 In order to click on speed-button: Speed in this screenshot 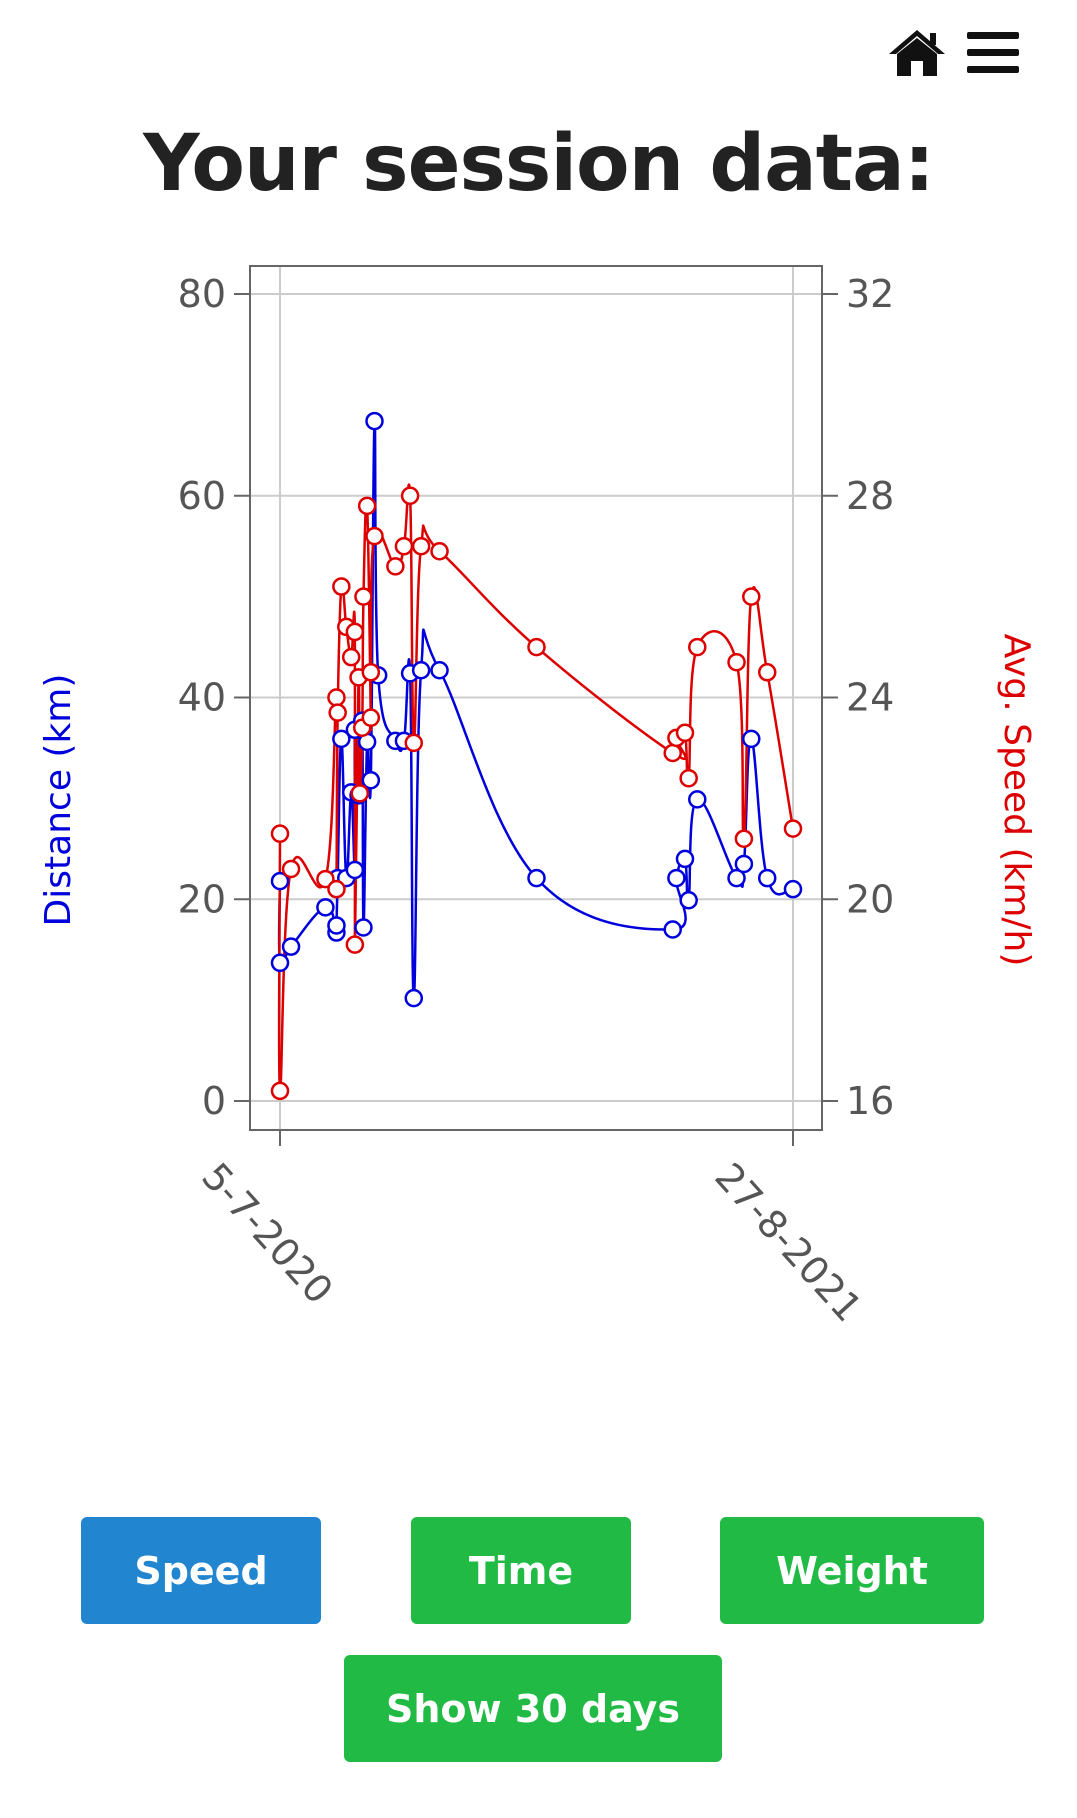, I will do `click(201, 1570)`.